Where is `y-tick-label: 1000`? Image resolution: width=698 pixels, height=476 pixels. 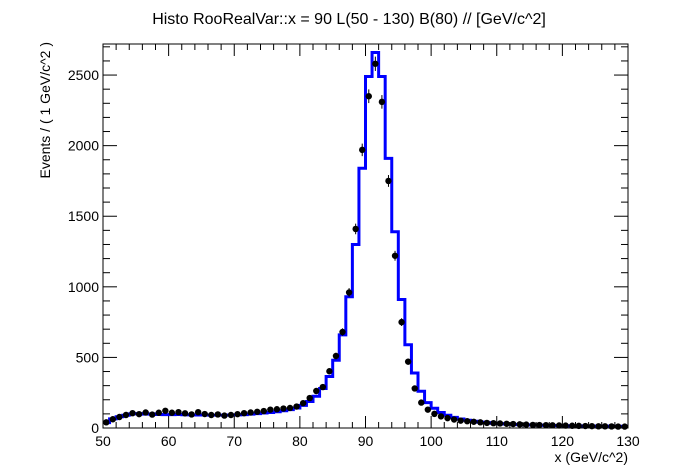 y-tick-label: 1000 is located at coordinates (83, 287).